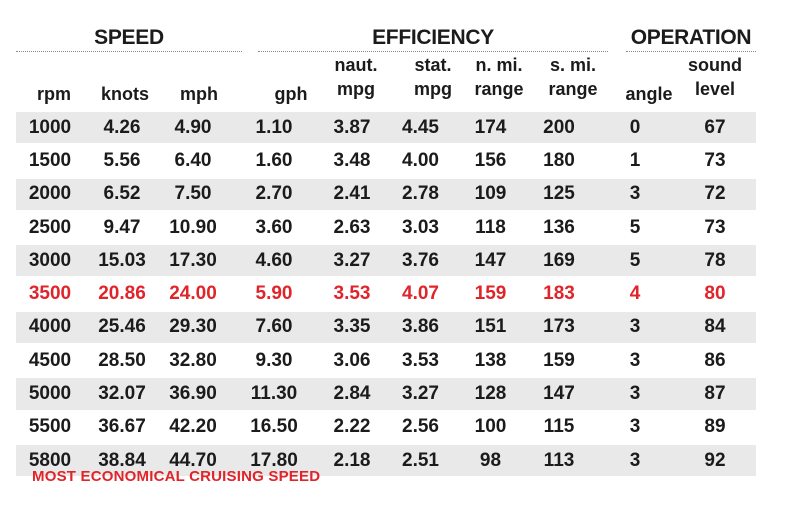  Describe the element at coordinates (715, 89) in the screenshot. I see `col-header-bottom: level` at that location.